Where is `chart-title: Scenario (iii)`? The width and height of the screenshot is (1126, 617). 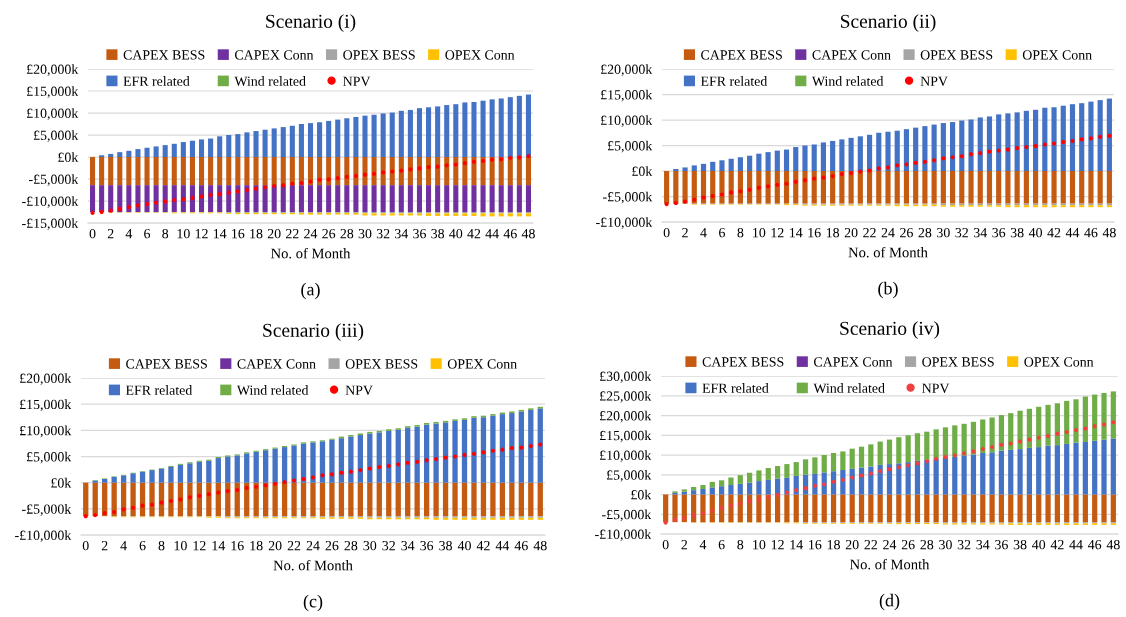 chart-title: Scenario (iii) is located at coordinates (313, 332).